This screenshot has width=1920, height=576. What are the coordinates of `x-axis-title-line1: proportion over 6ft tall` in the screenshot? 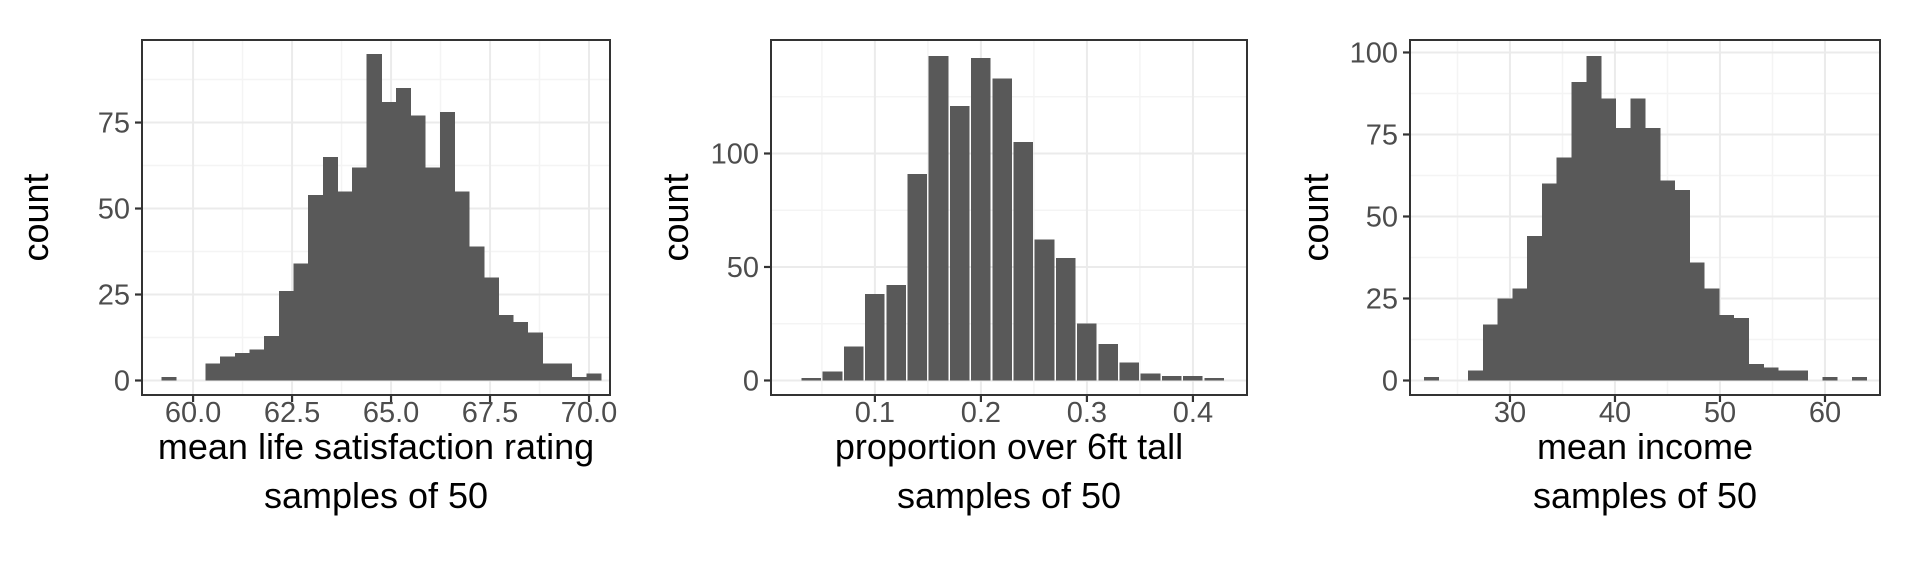 It's located at (1009, 446).